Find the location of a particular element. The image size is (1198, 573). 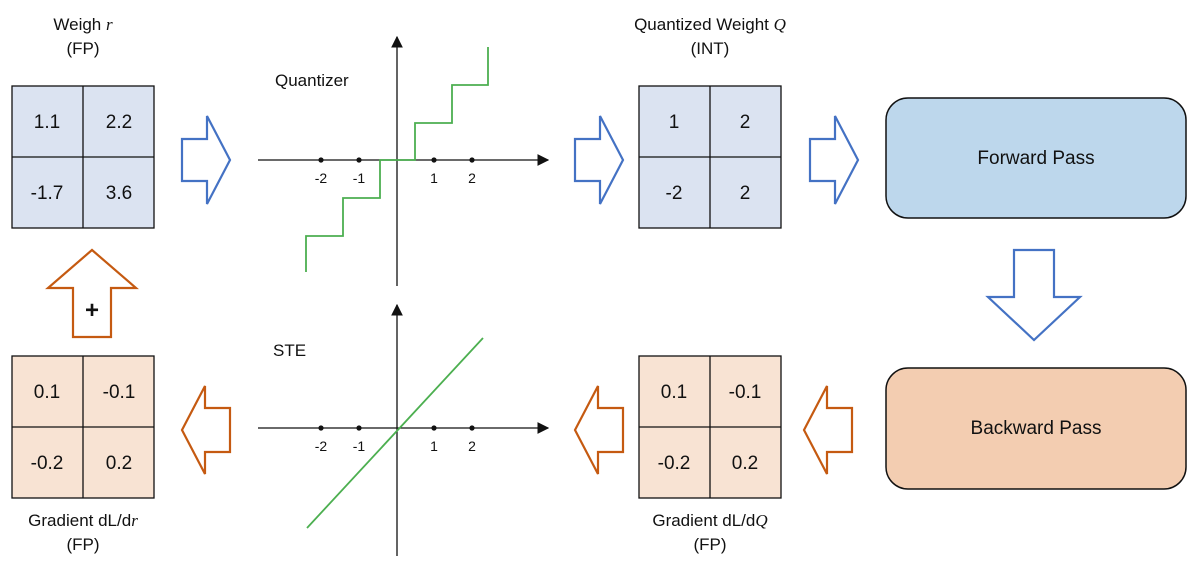

quantized-matrix-subtitle: (INT) is located at coordinates (710, 48).